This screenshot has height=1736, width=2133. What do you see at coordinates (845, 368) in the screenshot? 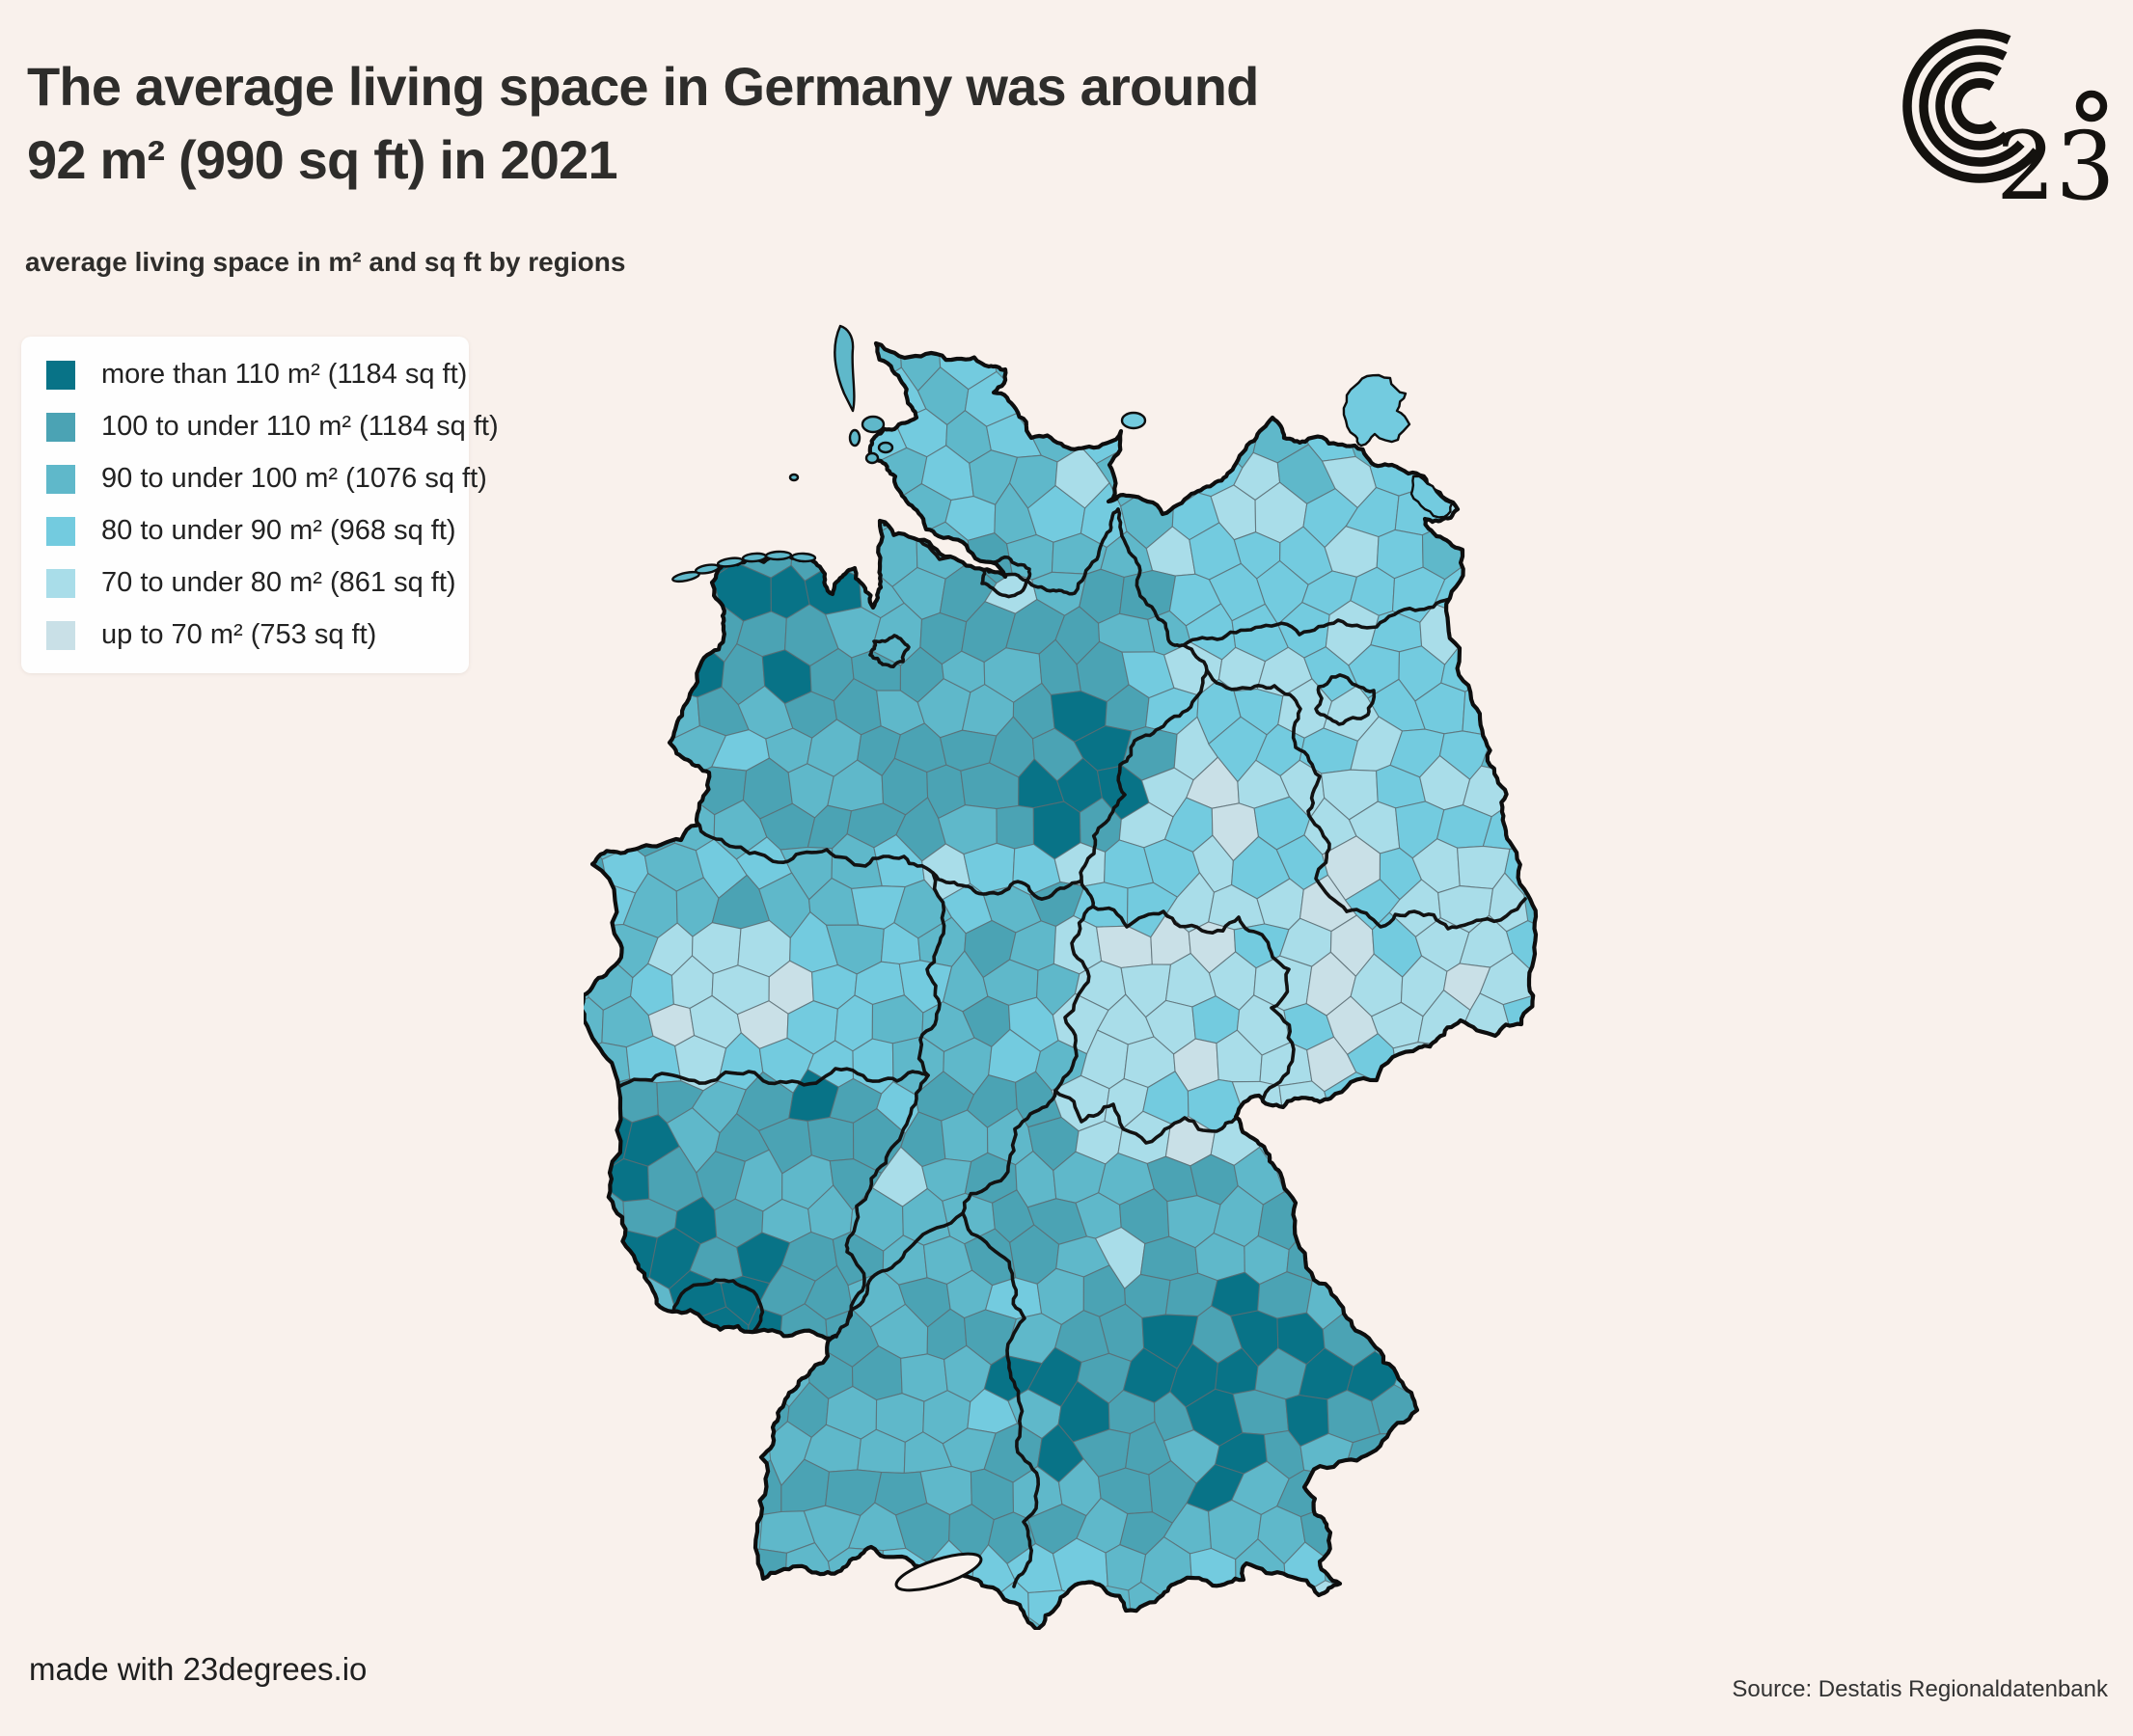
I see `sylt-island` at bounding box center [845, 368].